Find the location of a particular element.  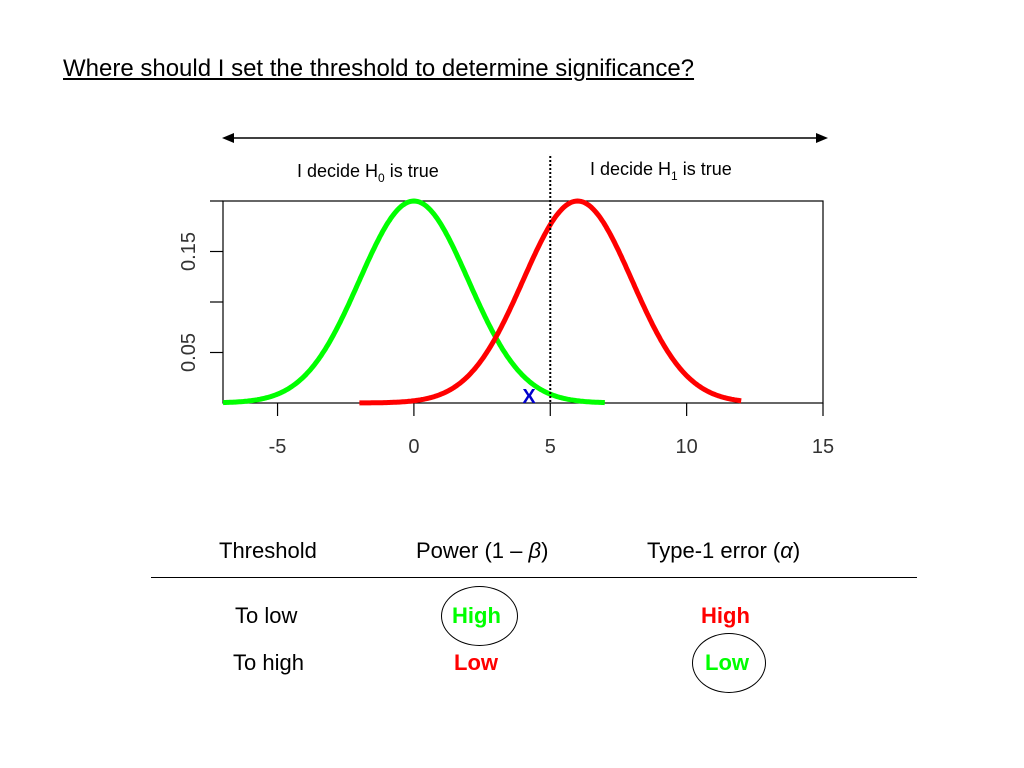

power-high-circle is located at coordinates (479, 616).